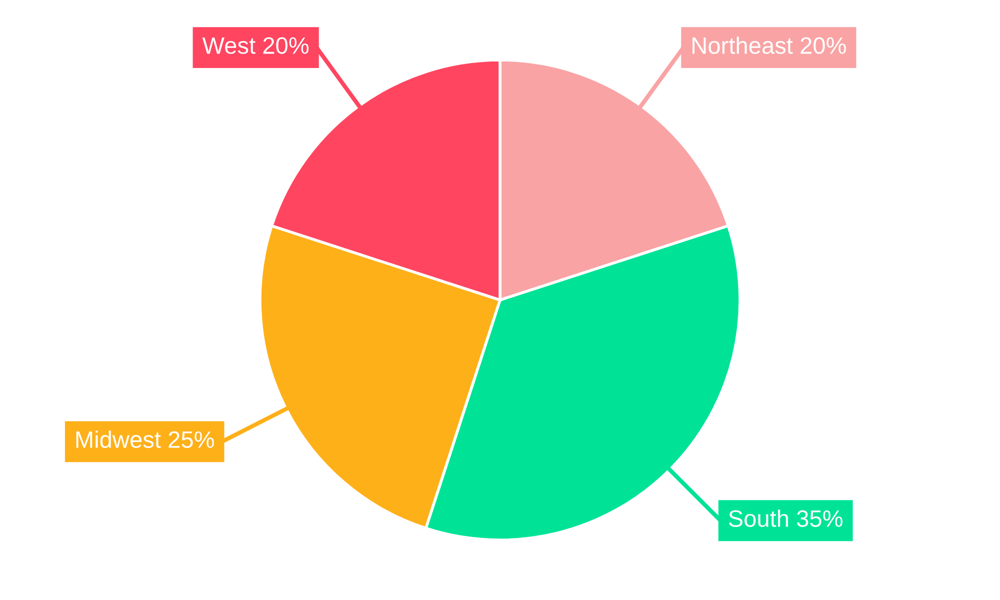 The width and height of the screenshot is (1000, 600). I want to click on slice-label: West 20%, so click(255, 45).